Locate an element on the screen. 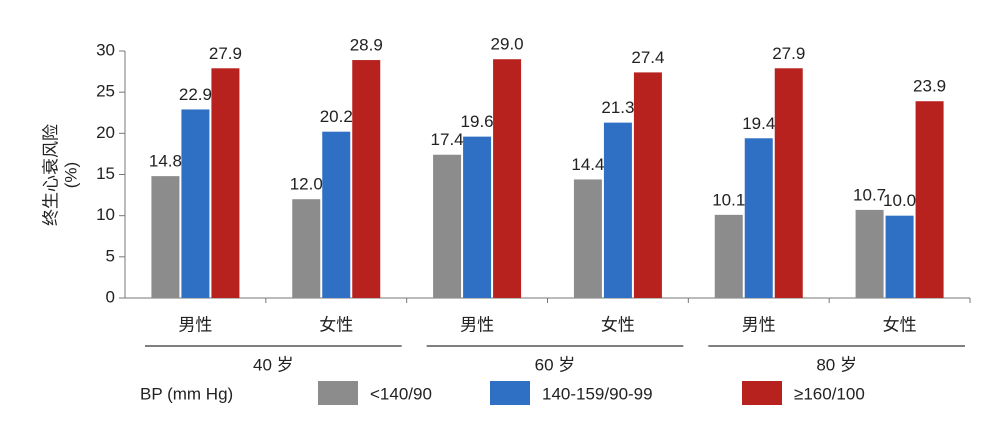 This screenshot has width=1000, height=441. y-tick-label: 30 is located at coordinates (105, 49).